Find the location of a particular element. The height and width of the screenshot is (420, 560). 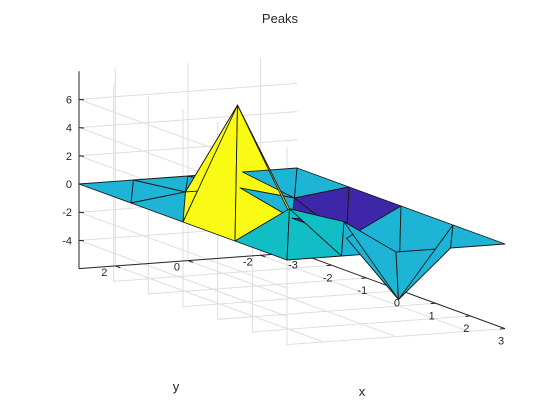

x-tick-label: -2 is located at coordinates (328, 278).